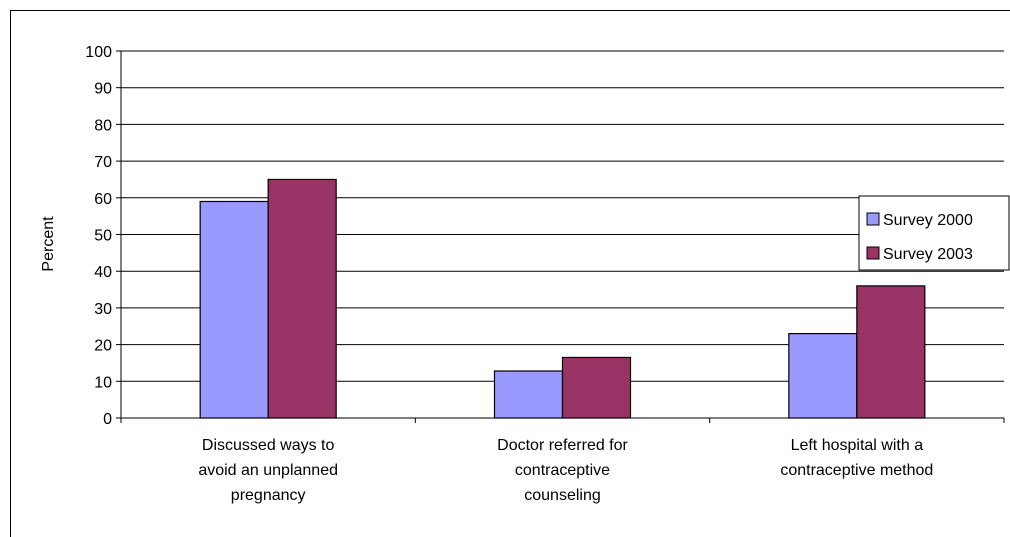 Image resolution: width=1010 pixels, height=537 pixels. I want to click on legend-label-0: Survey 2000, so click(928, 220).